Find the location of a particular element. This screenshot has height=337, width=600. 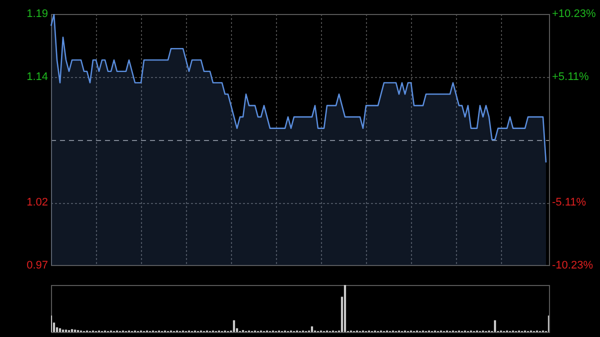

y-tick-label: 1.19 is located at coordinates (37, 14).